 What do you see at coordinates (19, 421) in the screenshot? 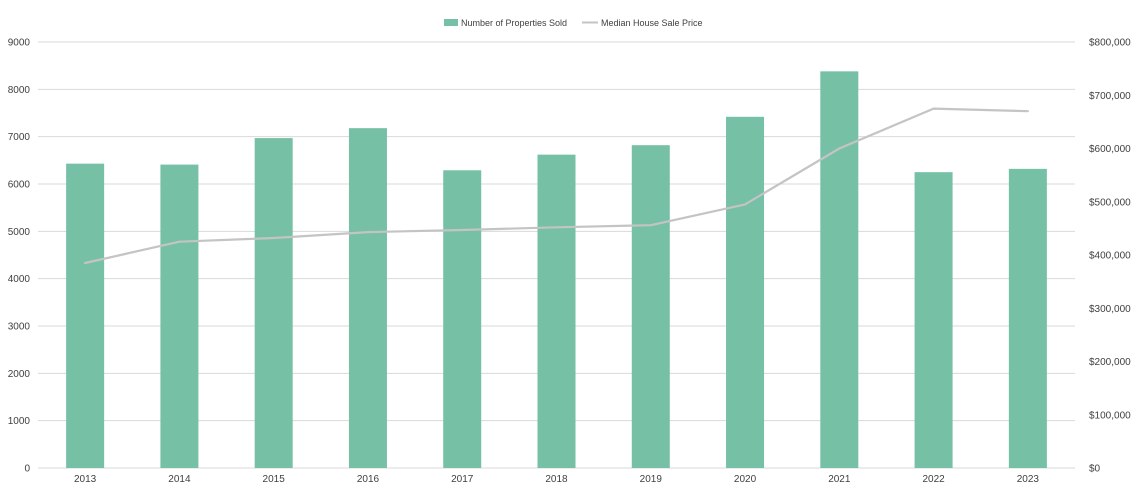
I see `y-left-tick-label: 1000` at bounding box center [19, 421].